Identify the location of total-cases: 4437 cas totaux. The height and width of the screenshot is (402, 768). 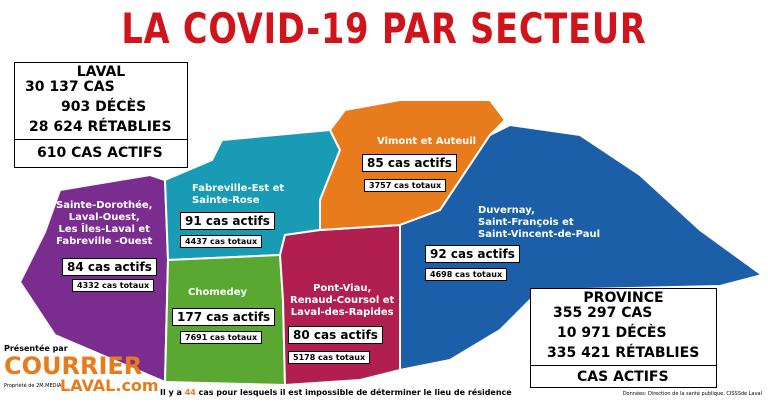
(221, 241).